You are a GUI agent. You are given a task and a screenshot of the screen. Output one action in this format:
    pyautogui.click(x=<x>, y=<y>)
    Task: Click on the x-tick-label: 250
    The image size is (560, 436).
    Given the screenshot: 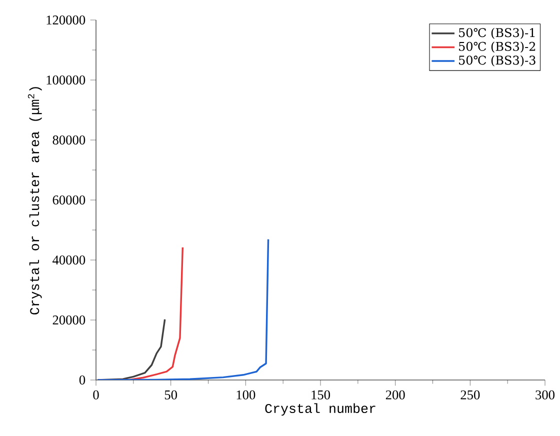 What is the action you would take?
    pyautogui.click(x=470, y=395)
    